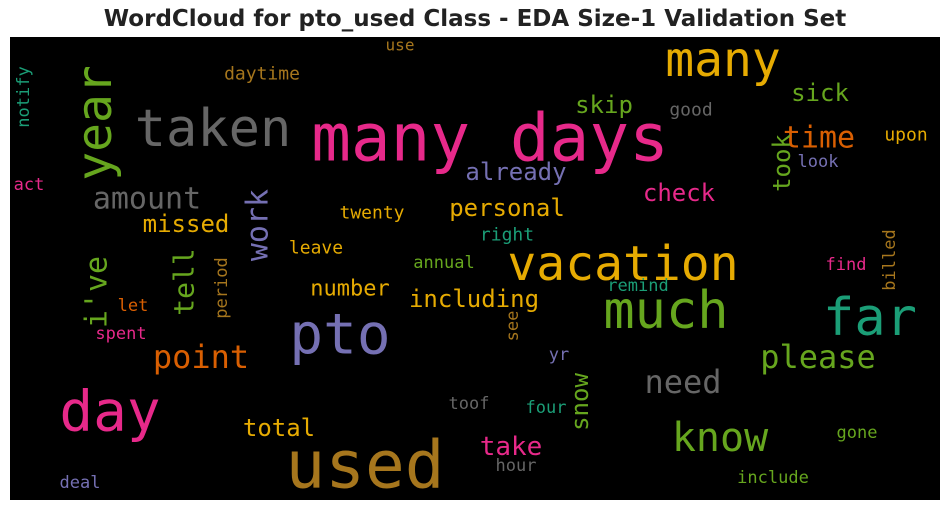 Image resolution: width=950 pixels, height=511 pixels. I want to click on word-sick: sick, so click(820, 93).